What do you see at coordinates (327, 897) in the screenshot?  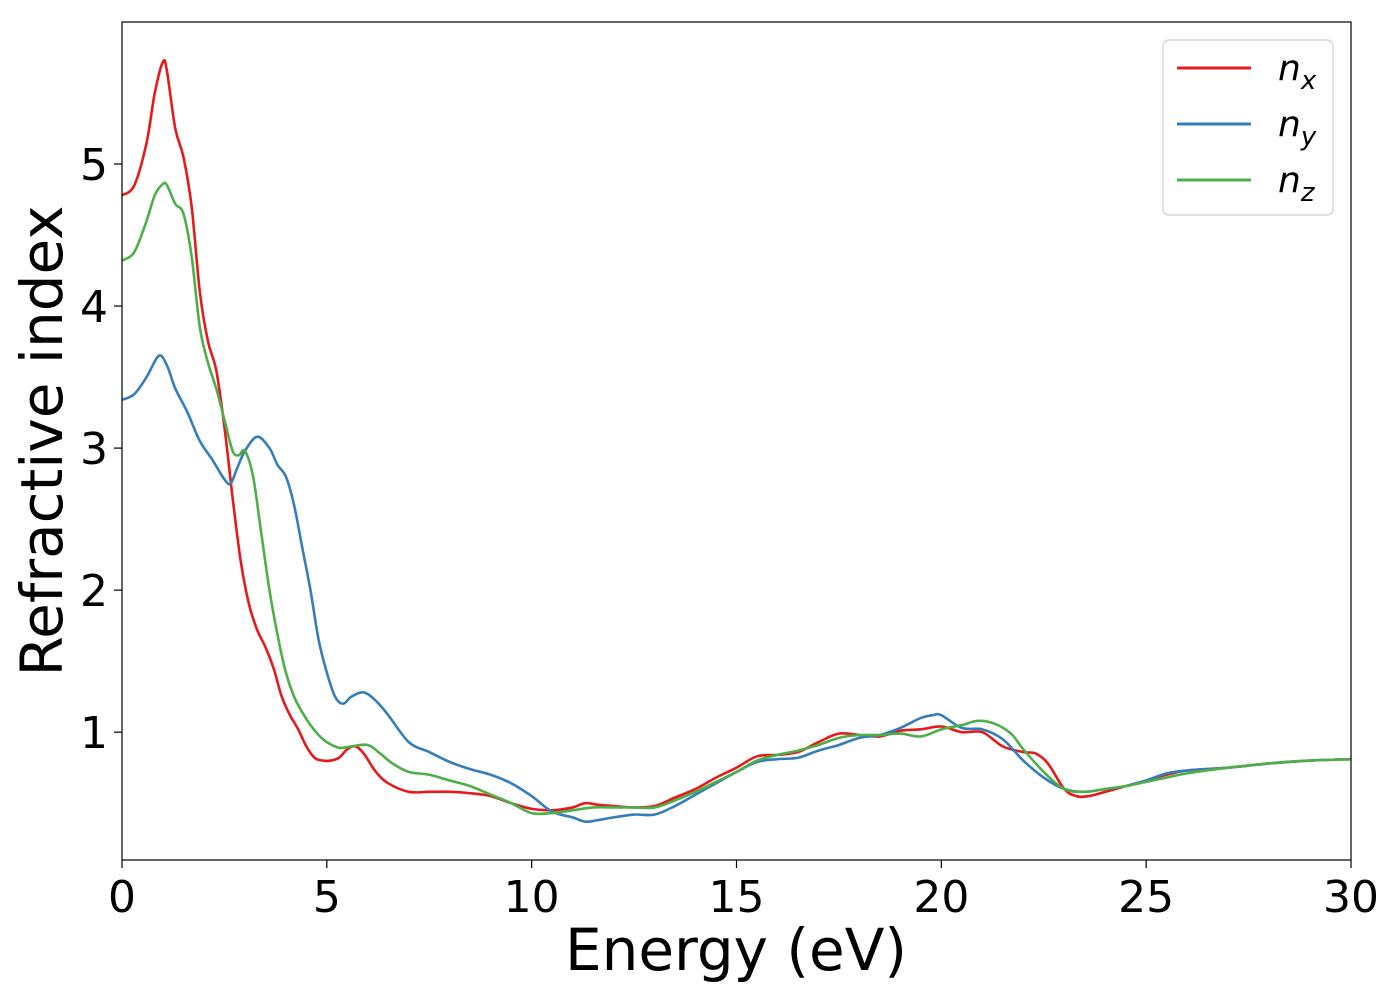 I see `x-tick-label: 5` at bounding box center [327, 897].